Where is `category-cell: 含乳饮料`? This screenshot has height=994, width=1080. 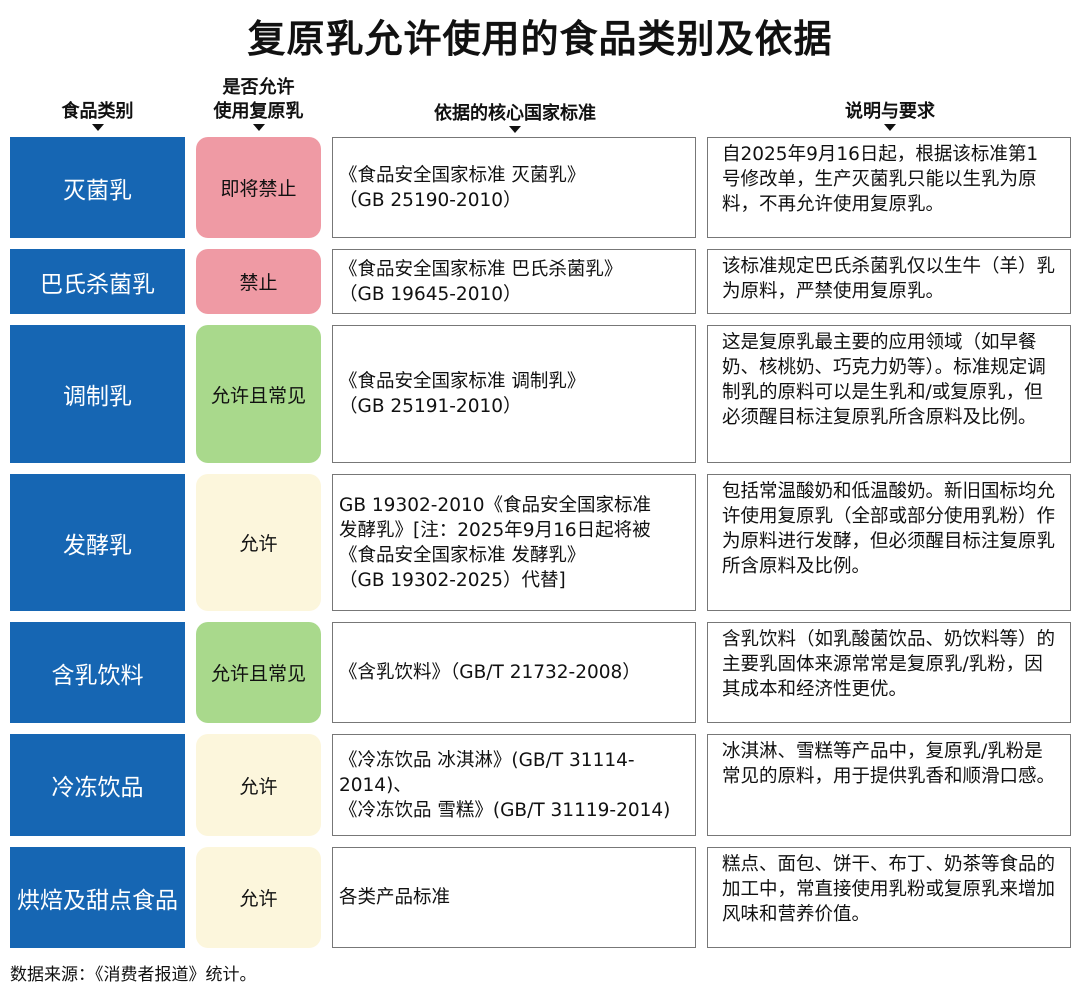 category-cell: 含乳饮料 is located at coordinates (97, 672).